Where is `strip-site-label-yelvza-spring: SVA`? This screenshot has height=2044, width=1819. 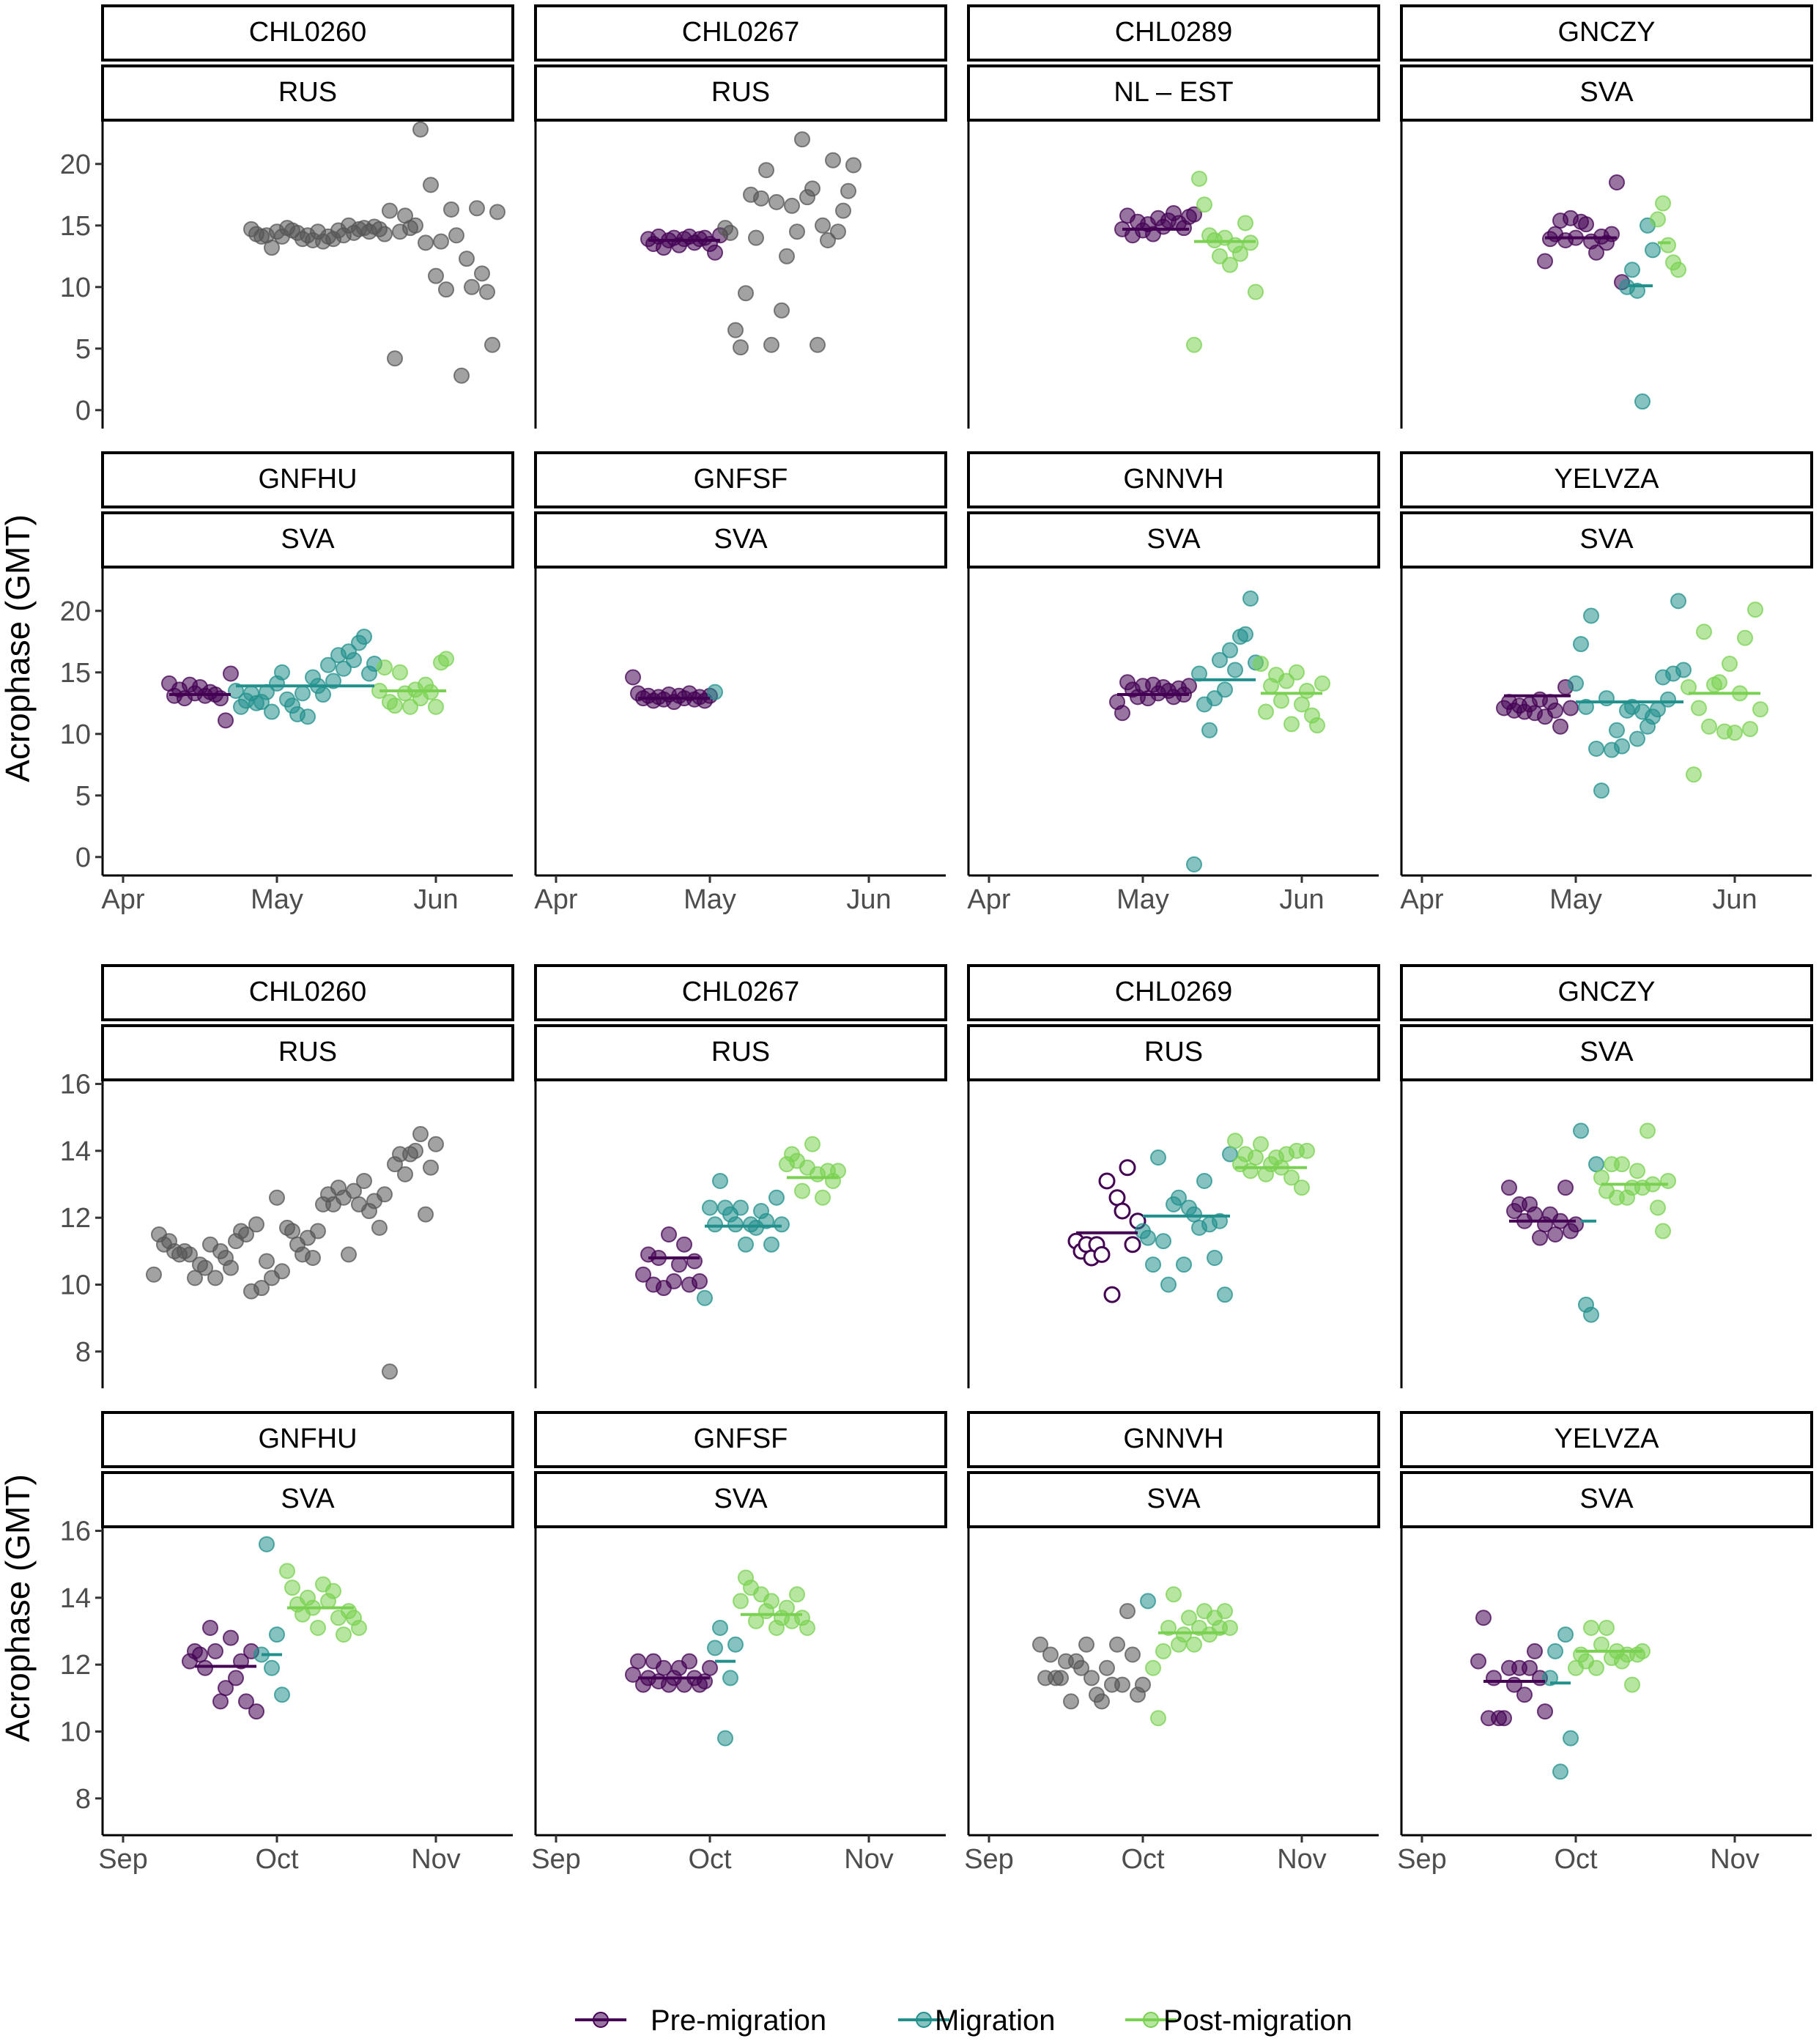 strip-site-label-yelvza-spring: SVA is located at coordinates (1606, 539).